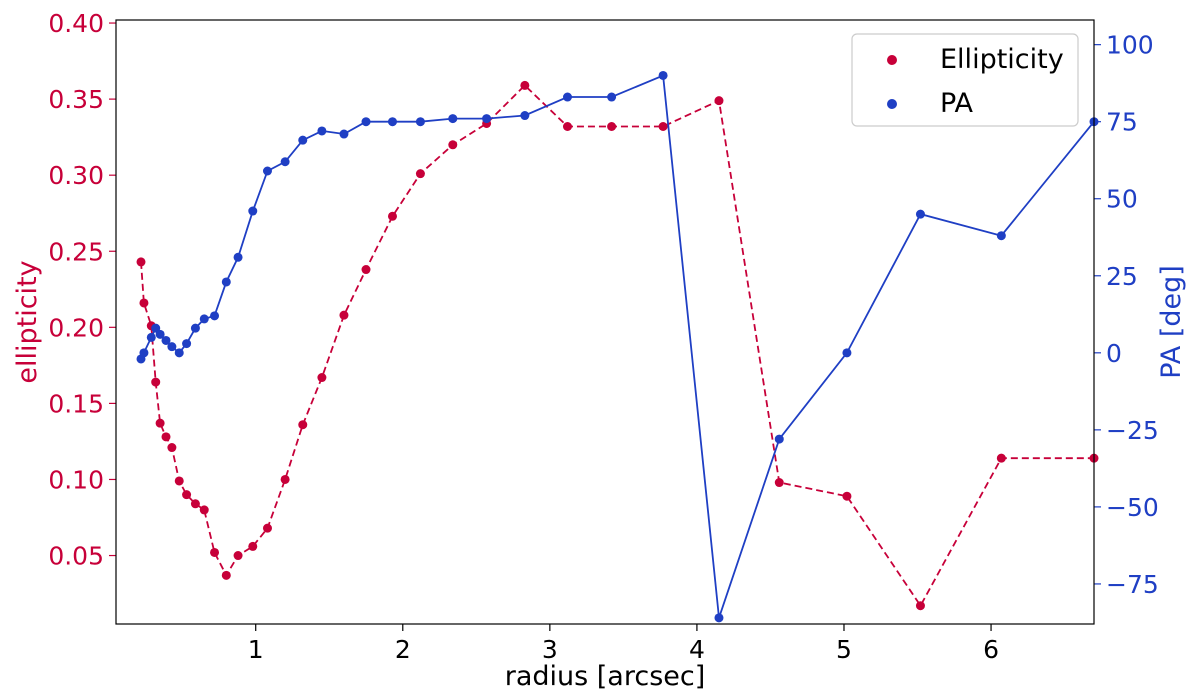 The height and width of the screenshot is (700, 1200). I want to click on x-tick-label: 1, so click(256, 649).